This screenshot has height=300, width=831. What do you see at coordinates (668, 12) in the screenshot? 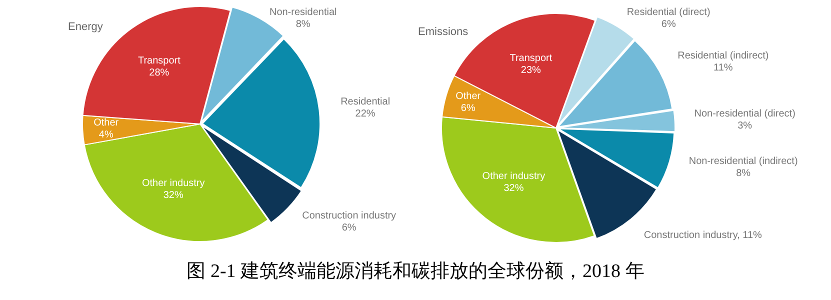
I see `slice-label: Residential (direct)` at bounding box center [668, 12].